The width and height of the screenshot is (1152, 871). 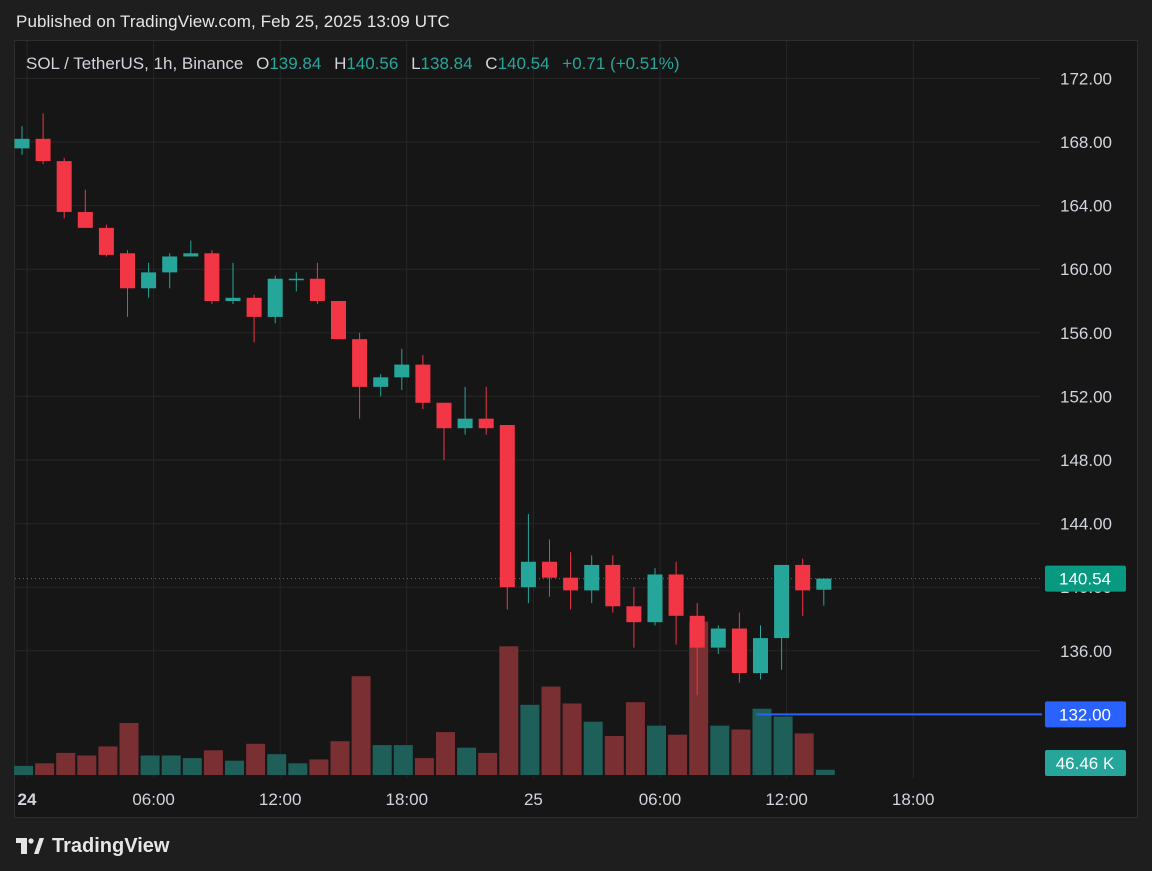 I want to click on y-tick-label: 172.00, so click(x=1086, y=78).